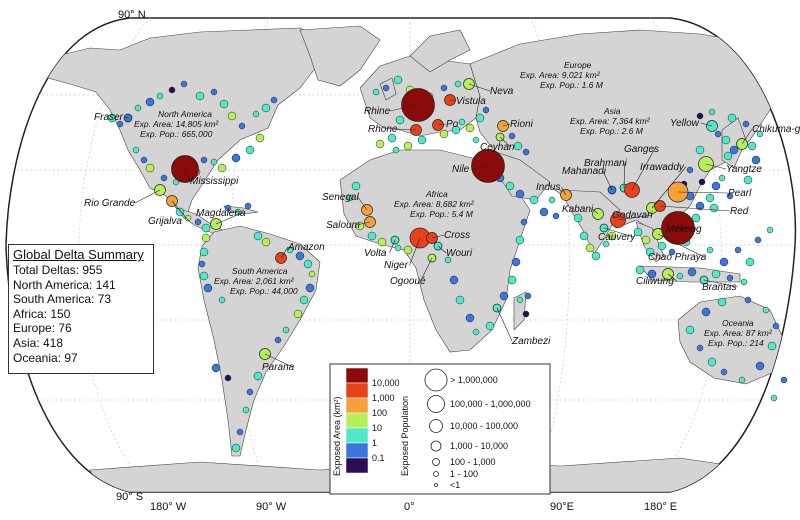  I want to click on delta-label-mahanadi: Mahanadi, so click(584, 171).